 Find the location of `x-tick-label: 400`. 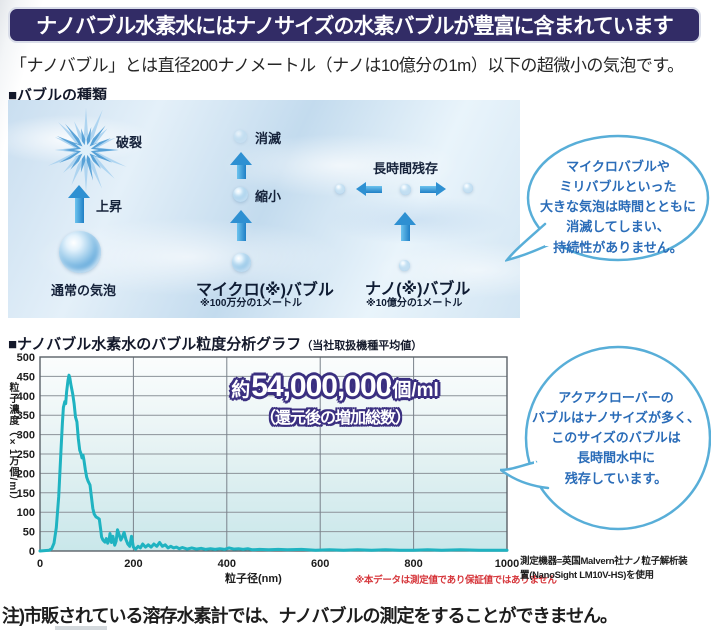

x-tick-label: 400 is located at coordinates (227, 564).